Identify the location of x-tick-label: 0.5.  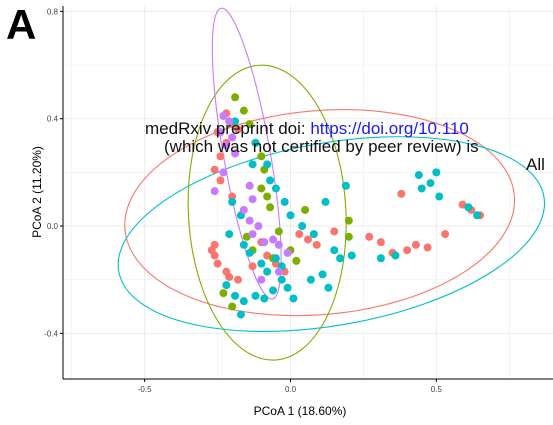
(437, 389).